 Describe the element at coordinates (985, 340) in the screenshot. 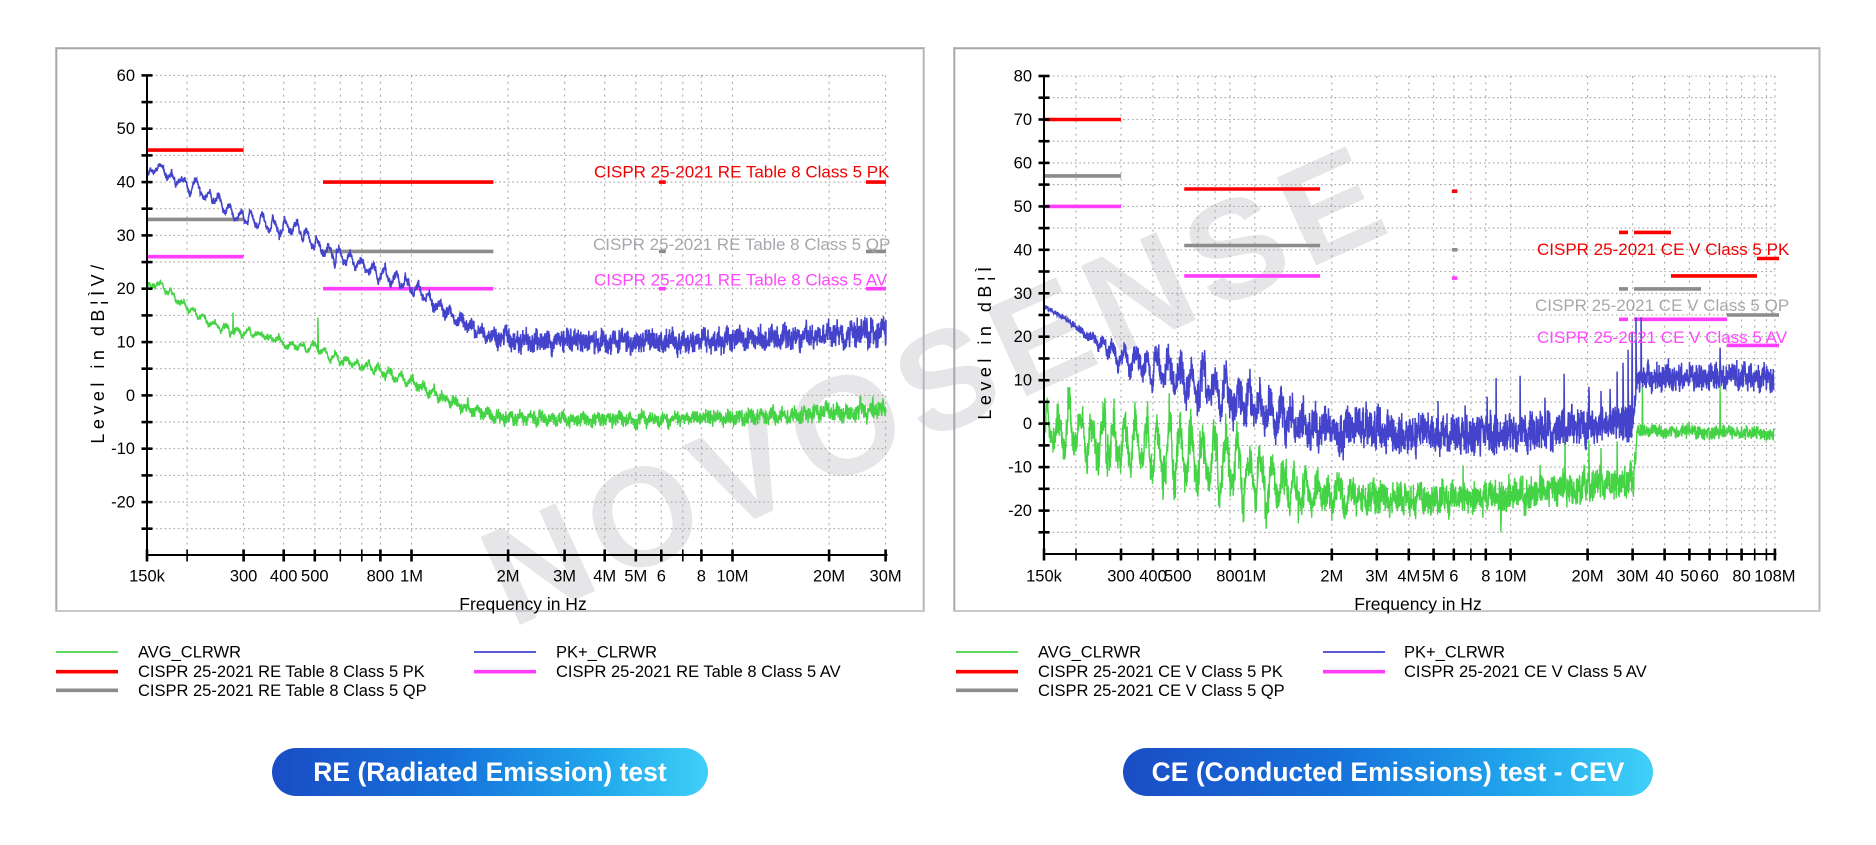

I see `svg-text: Level in dB¦Ì` at that location.